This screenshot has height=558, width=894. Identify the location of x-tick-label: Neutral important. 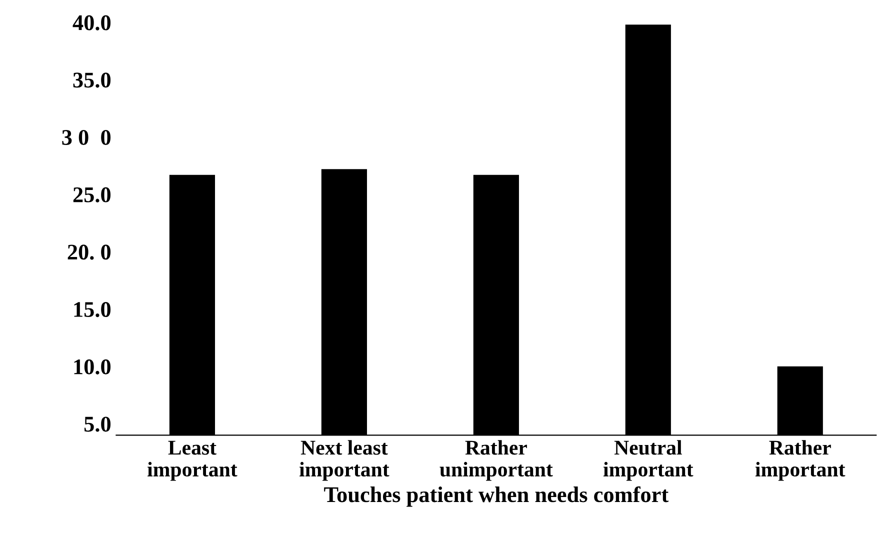
(648, 460).